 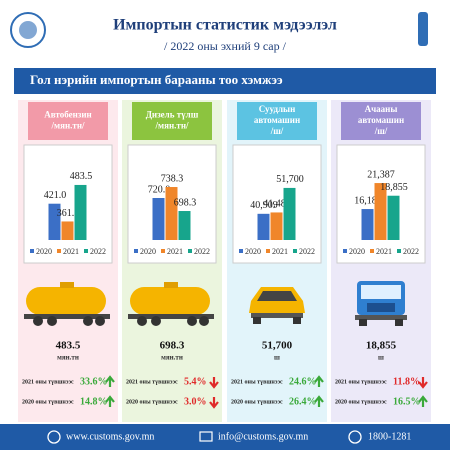 I want to click on footer, so click(x=225, y=437).